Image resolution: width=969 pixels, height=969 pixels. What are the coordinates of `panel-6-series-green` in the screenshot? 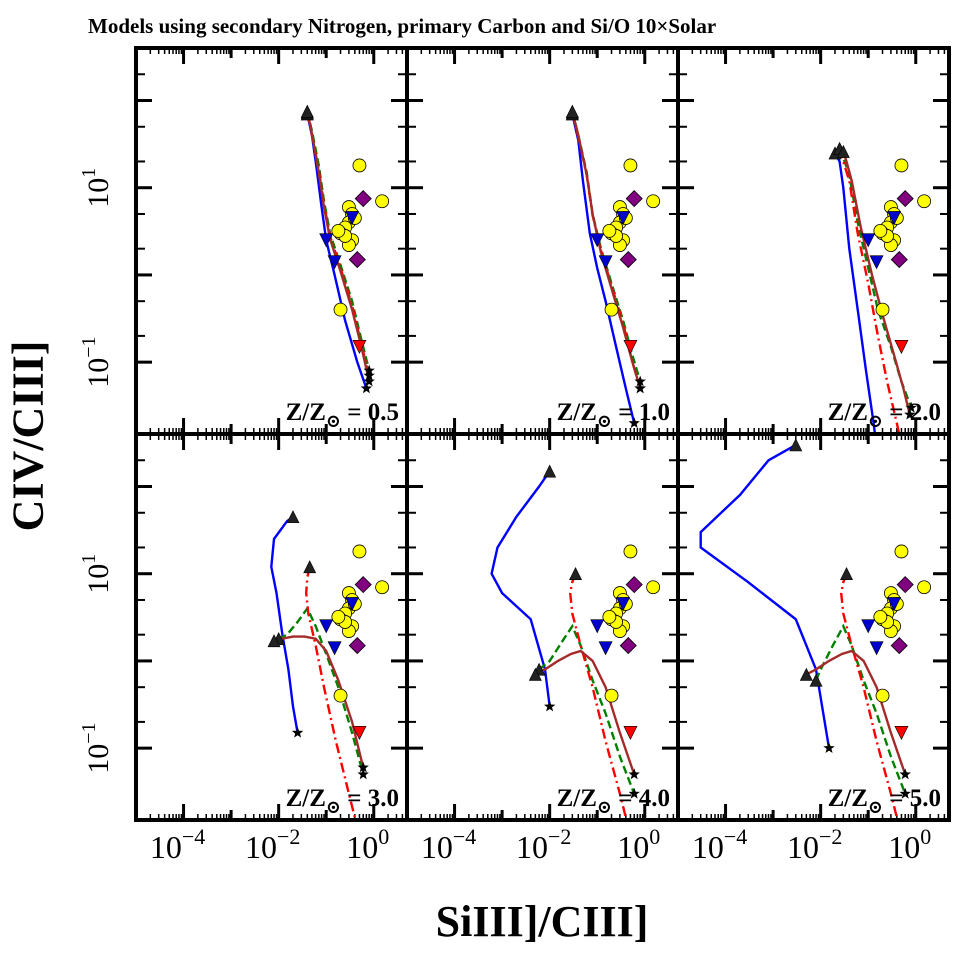 It's located at (860, 709).